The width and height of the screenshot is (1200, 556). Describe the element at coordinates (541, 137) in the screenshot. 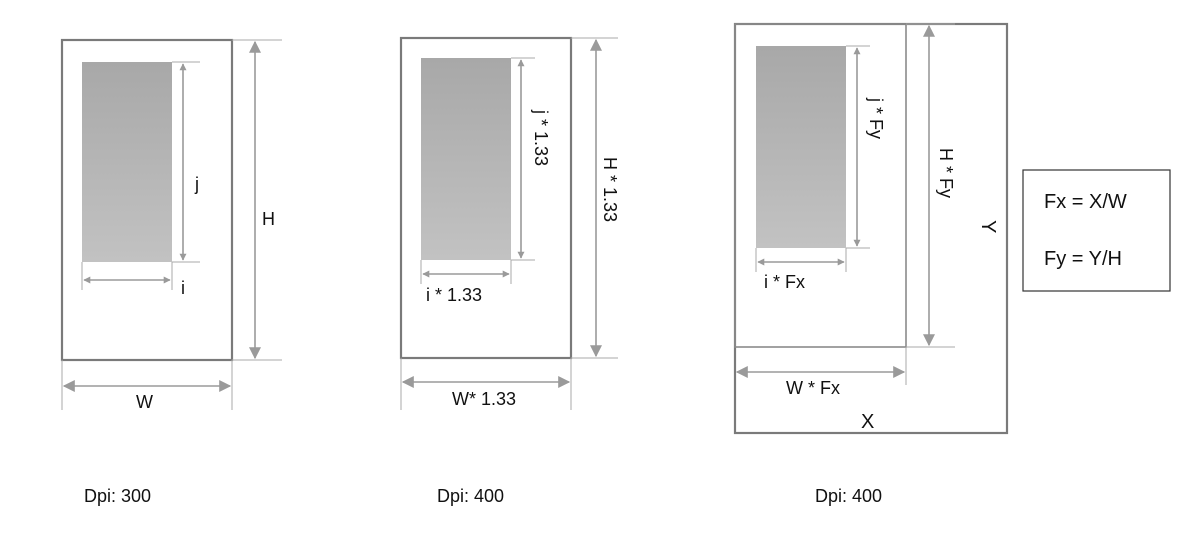

I see `j-label: j * 1.33` at that location.